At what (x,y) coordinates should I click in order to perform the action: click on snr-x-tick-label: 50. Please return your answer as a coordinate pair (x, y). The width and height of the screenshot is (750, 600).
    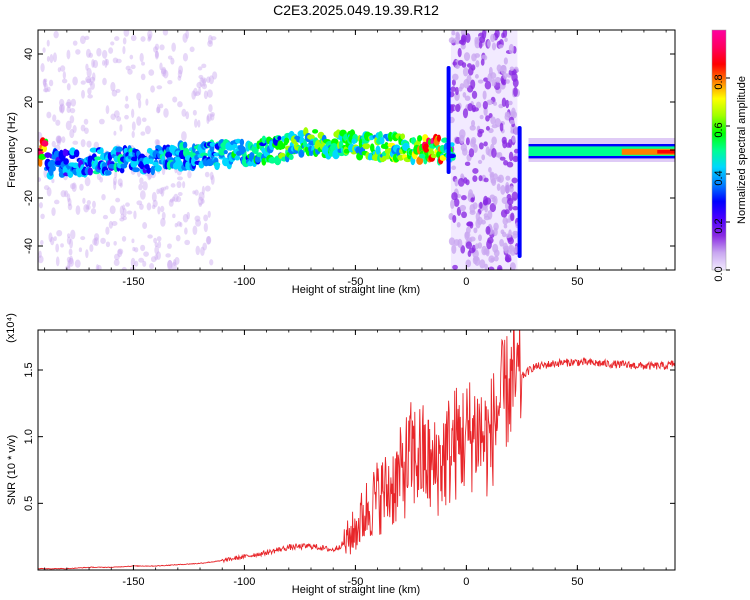
    Looking at the image, I should click on (577, 582).